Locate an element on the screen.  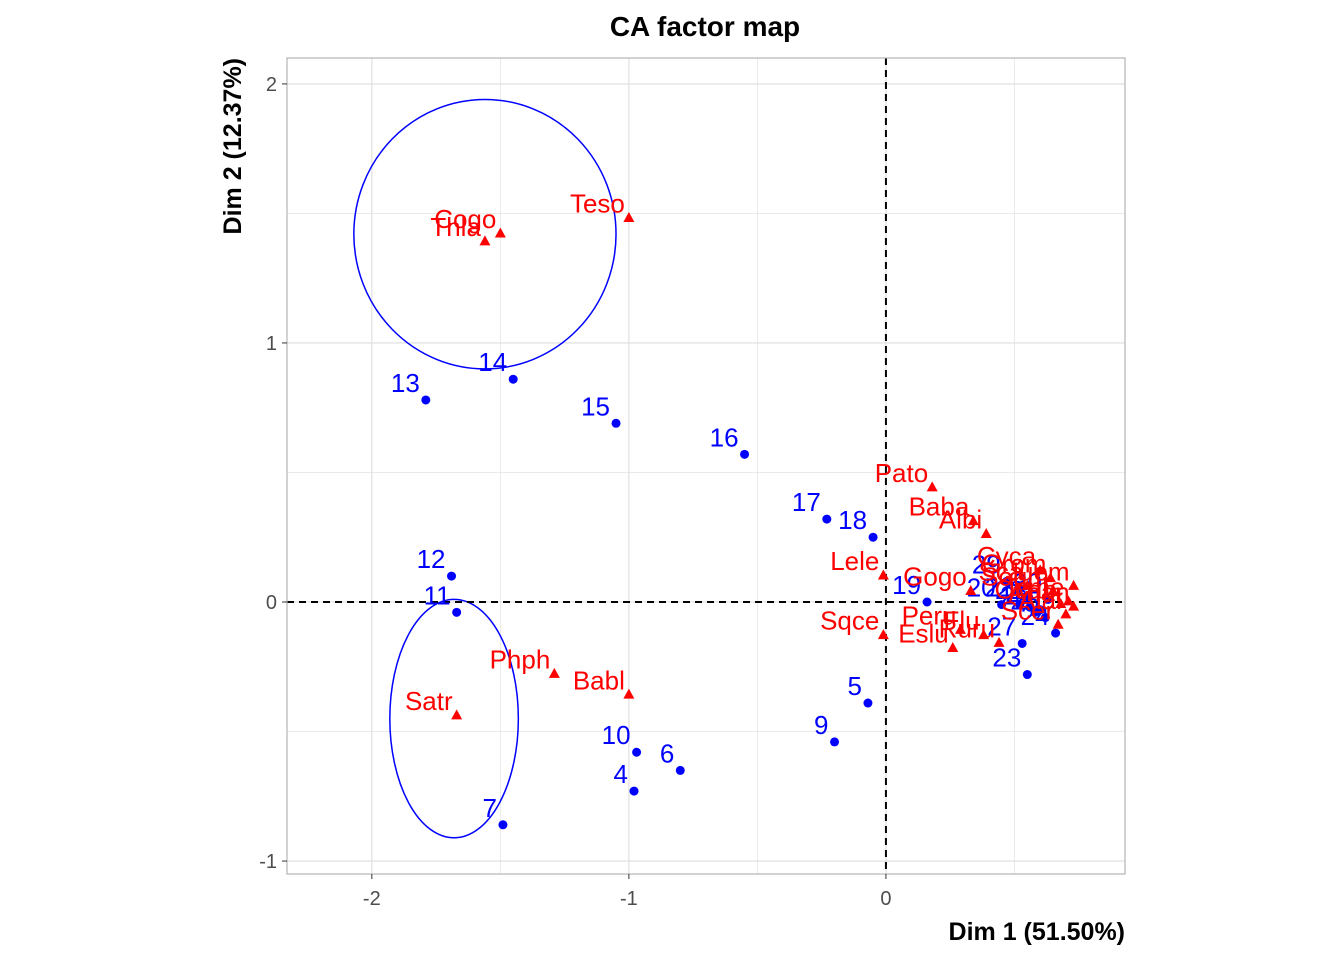
row-point-label: 15 is located at coordinates (595, 406).